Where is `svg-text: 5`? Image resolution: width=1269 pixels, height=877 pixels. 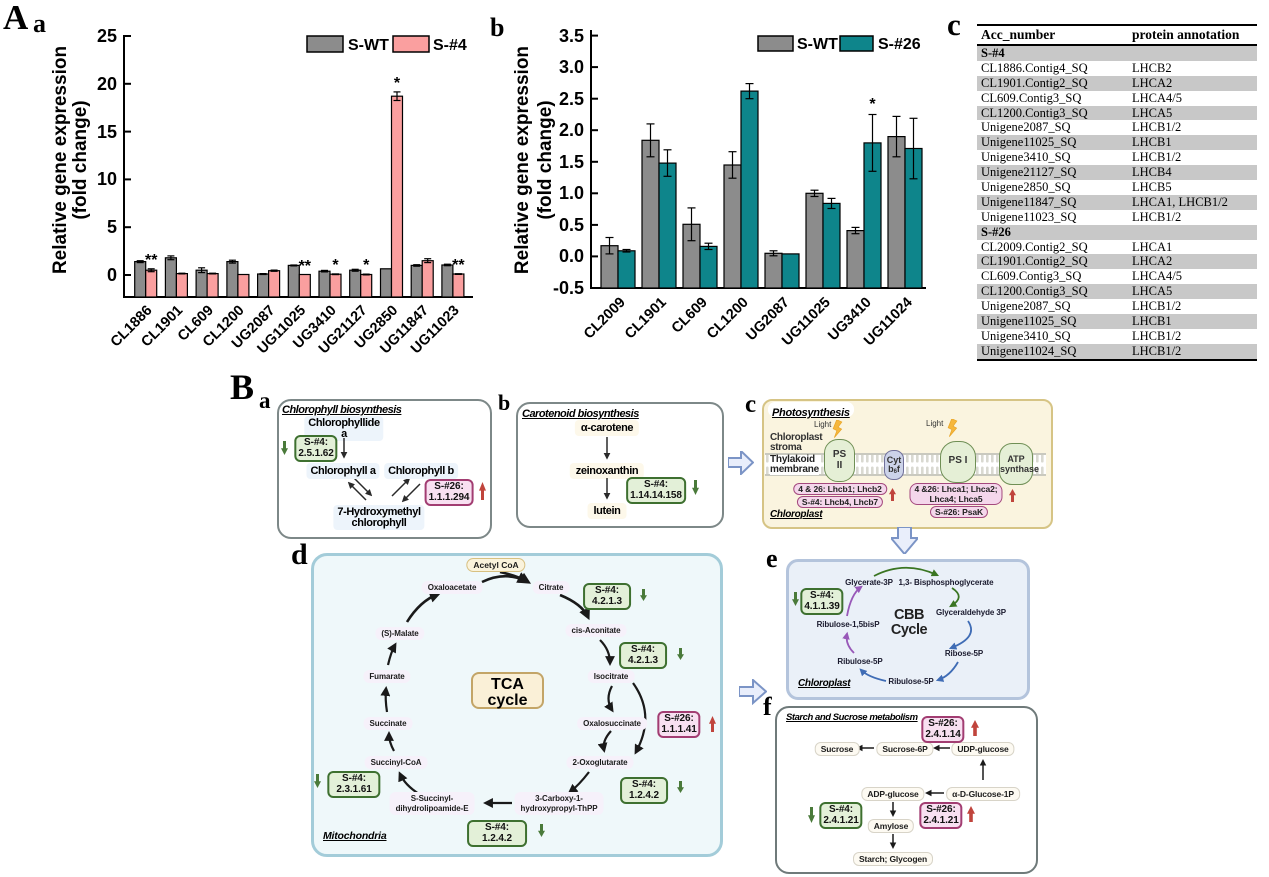 svg-text: 5 is located at coordinates (112, 227).